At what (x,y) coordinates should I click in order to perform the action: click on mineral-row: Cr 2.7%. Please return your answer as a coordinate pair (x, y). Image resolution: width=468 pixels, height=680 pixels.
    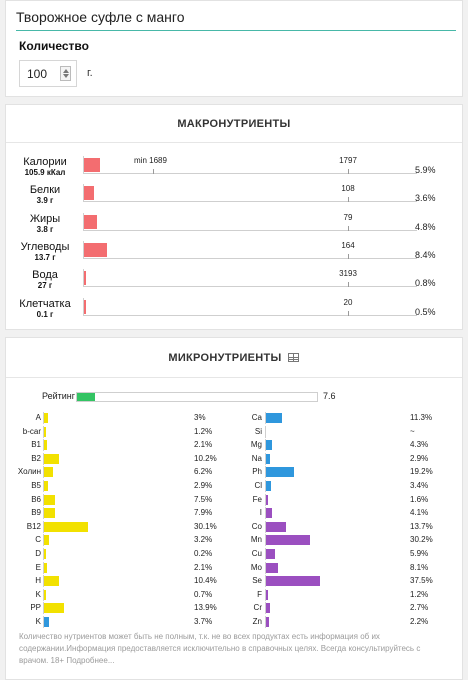
    Looking at the image, I should click on (348, 608).